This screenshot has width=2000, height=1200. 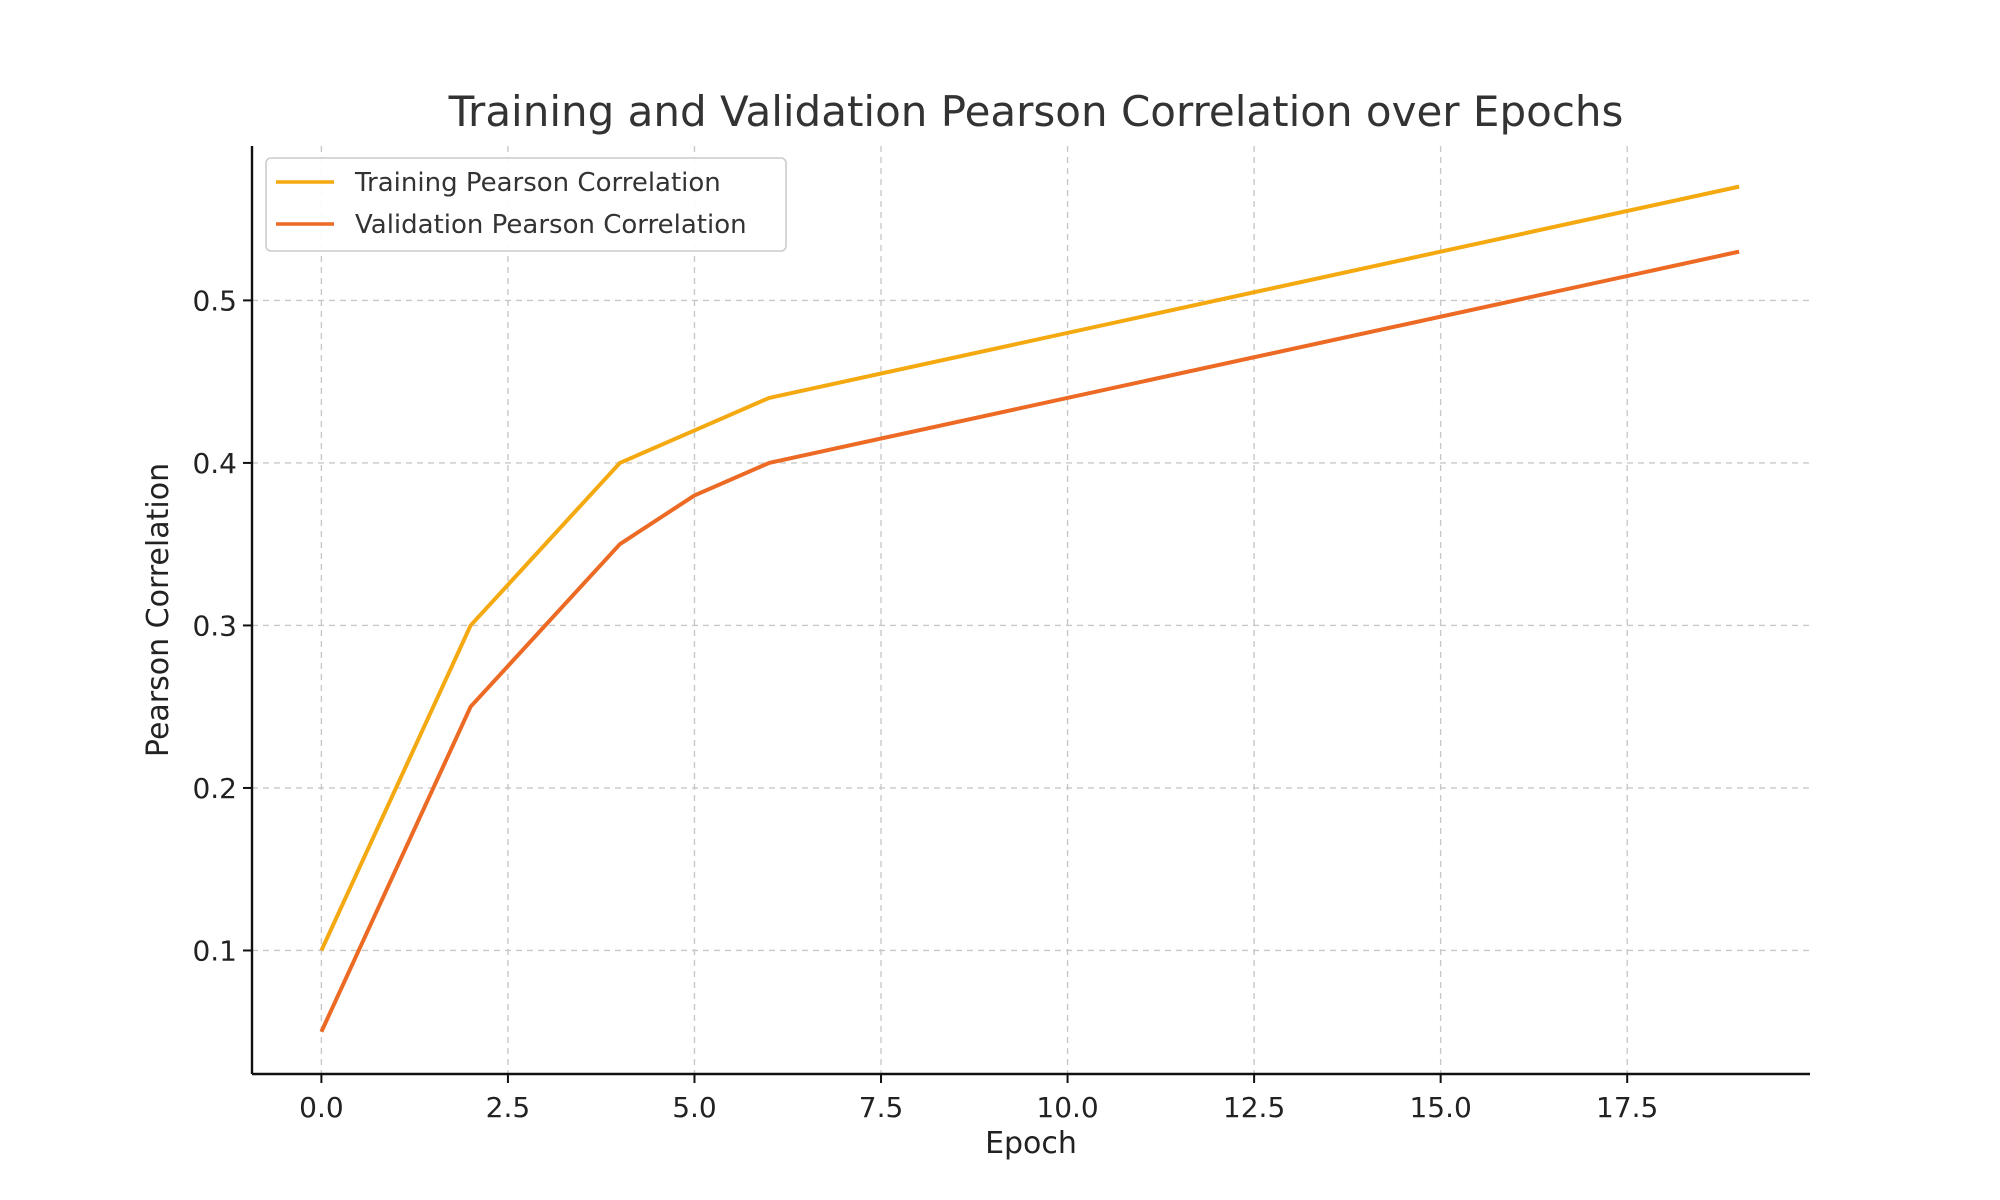 I want to click on x-axis-label: Epoch, so click(x=1031, y=1143).